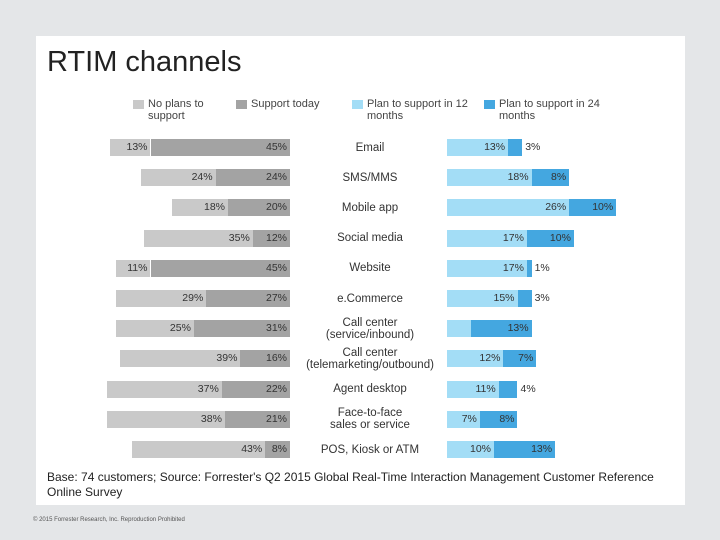  What do you see at coordinates (285, 104) in the screenshot?
I see `legend-label: Support today` at bounding box center [285, 104].